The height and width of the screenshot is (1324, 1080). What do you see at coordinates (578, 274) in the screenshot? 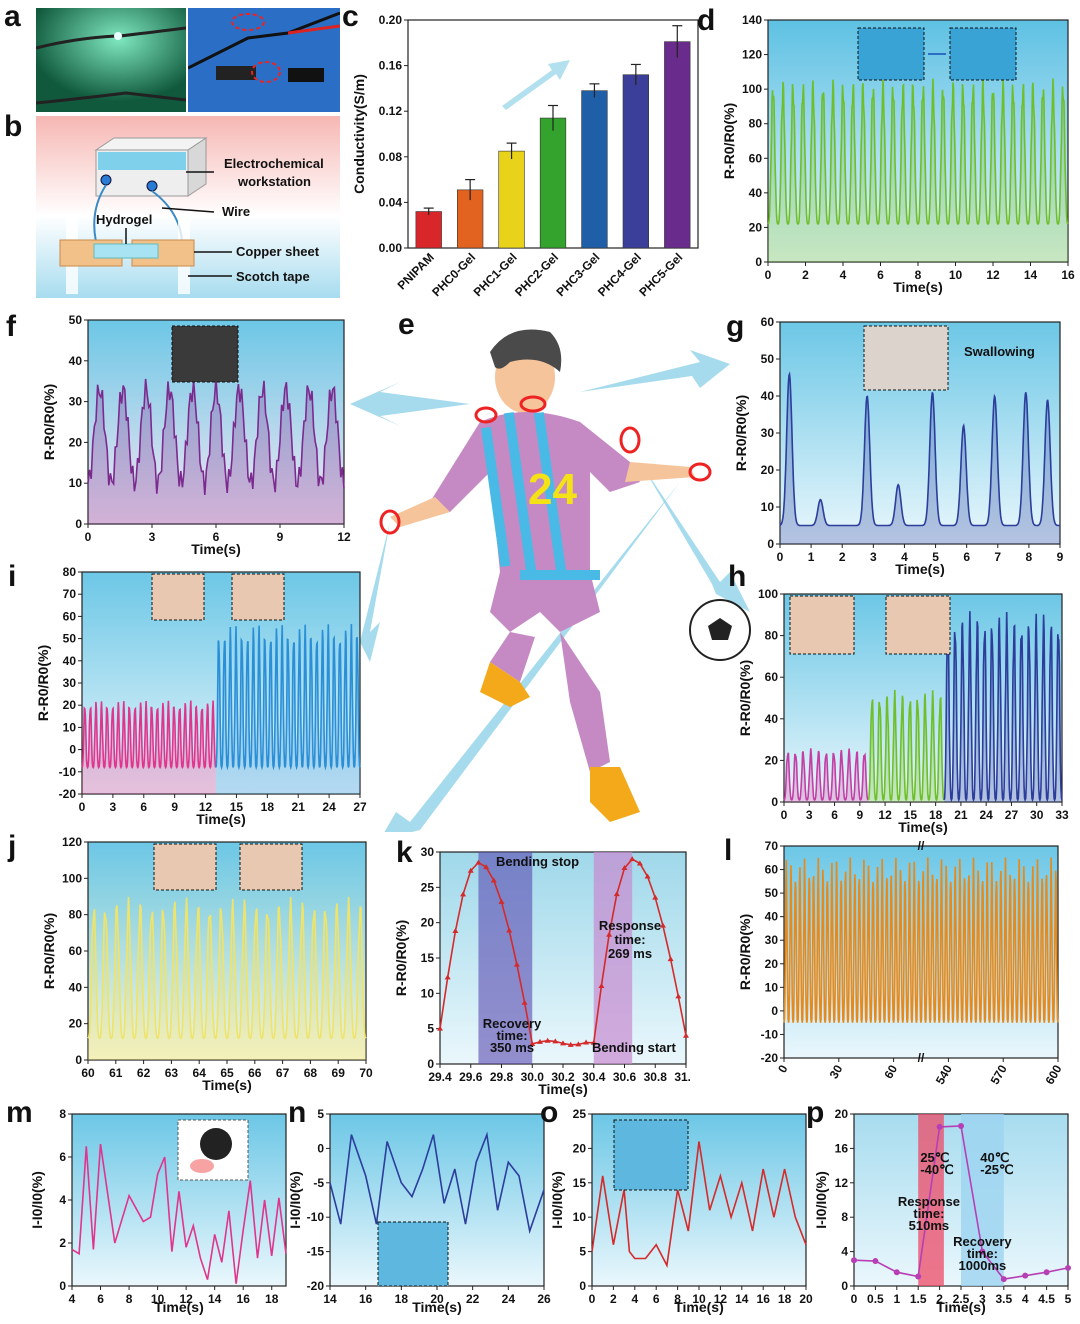
I see `c-xtick-label: PHC3-Gel` at bounding box center [578, 274].